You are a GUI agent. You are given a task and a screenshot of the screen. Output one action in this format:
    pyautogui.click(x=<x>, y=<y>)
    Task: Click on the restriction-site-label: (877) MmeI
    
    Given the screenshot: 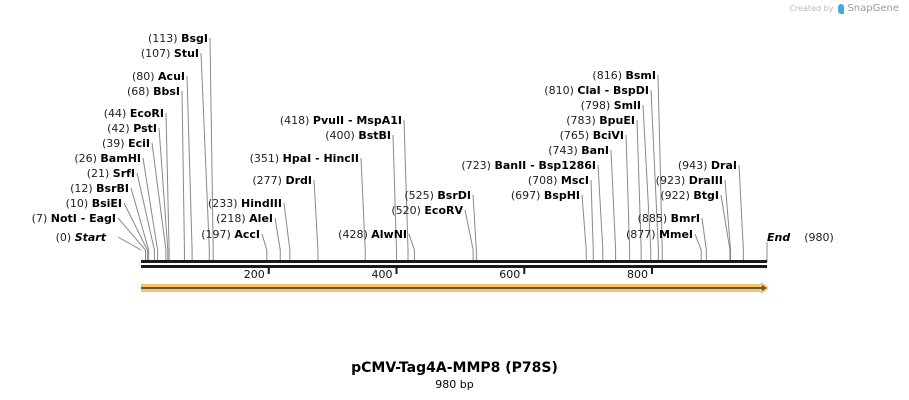 What is the action you would take?
    pyautogui.click(x=659, y=234)
    